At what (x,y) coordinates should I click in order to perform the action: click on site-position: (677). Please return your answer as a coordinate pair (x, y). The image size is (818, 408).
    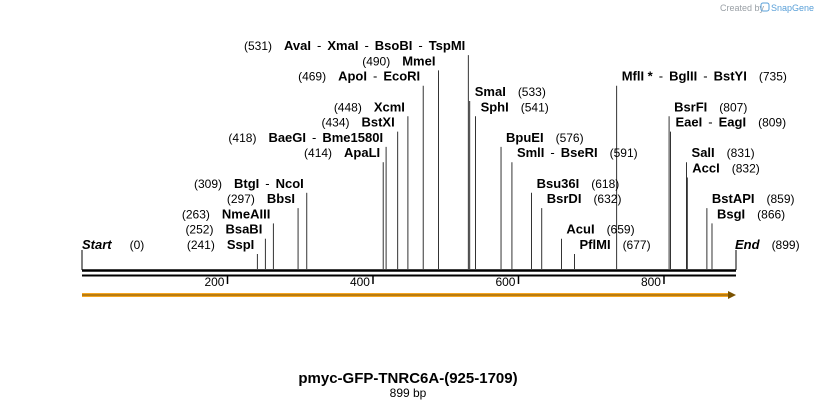
    Looking at the image, I should click on (637, 245).